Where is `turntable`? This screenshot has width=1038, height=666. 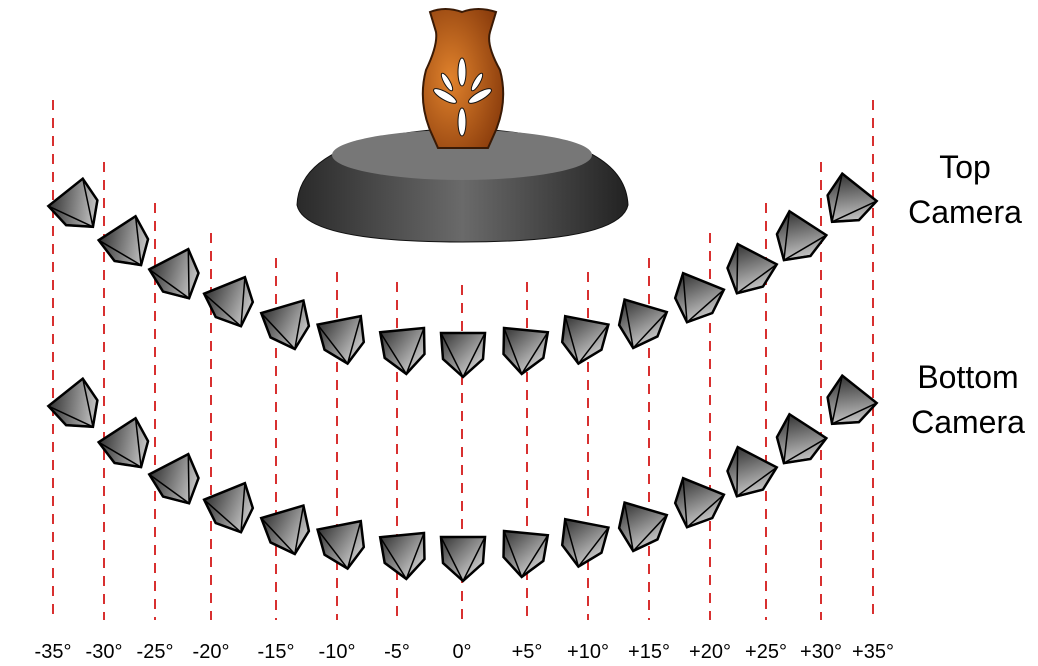
turntable is located at coordinates (462, 185).